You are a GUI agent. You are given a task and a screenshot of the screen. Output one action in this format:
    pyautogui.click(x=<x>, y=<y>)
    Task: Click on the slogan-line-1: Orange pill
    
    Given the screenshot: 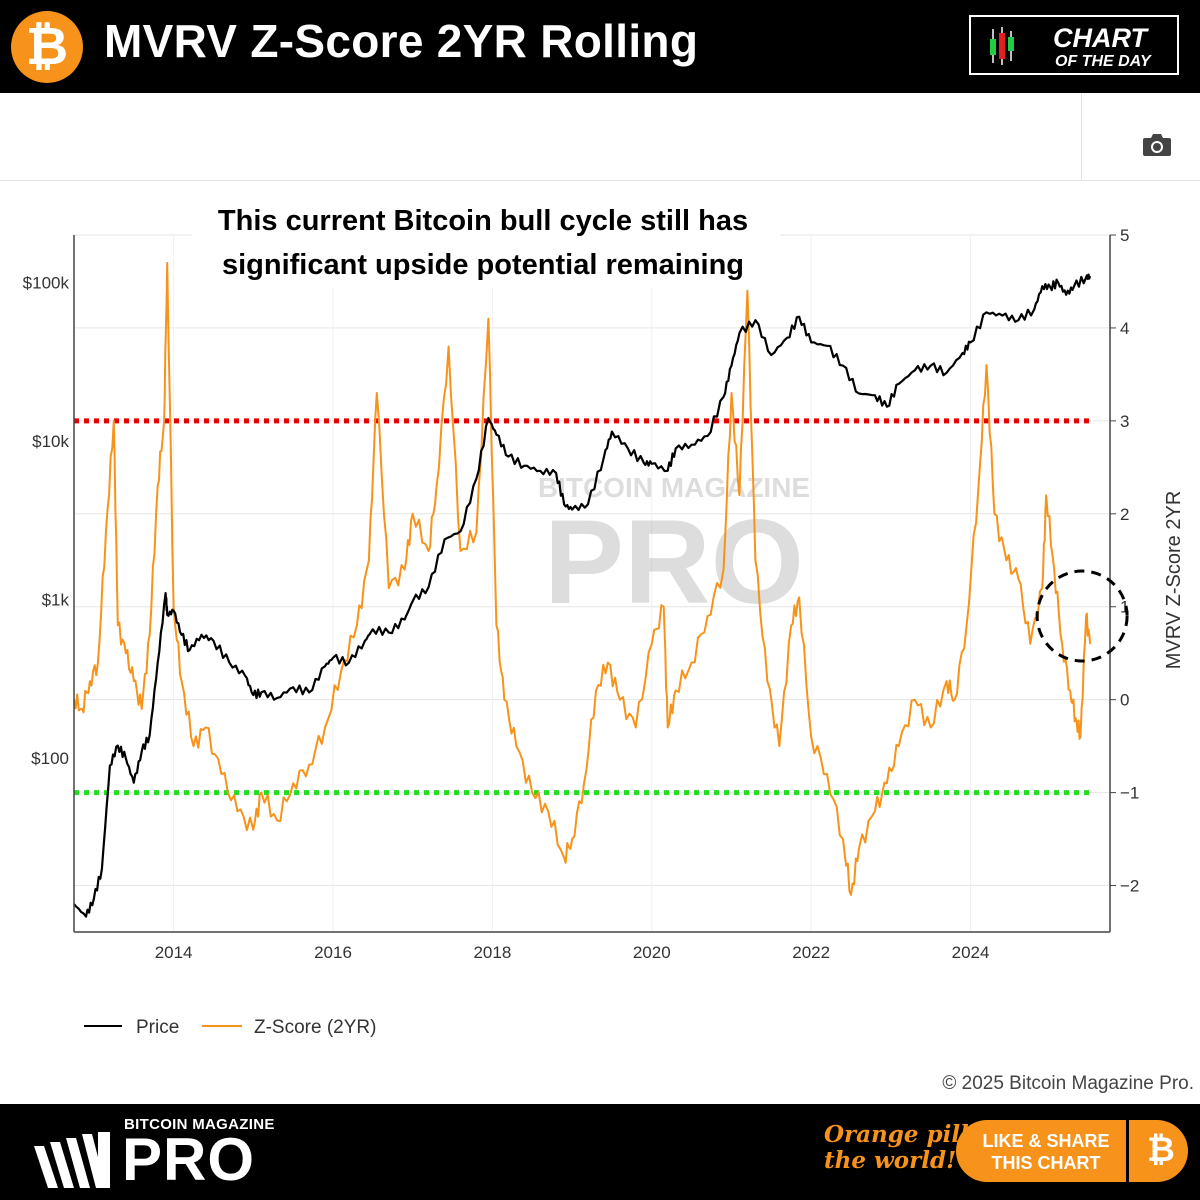 What is the action you would take?
    pyautogui.click(x=896, y=1134)
    